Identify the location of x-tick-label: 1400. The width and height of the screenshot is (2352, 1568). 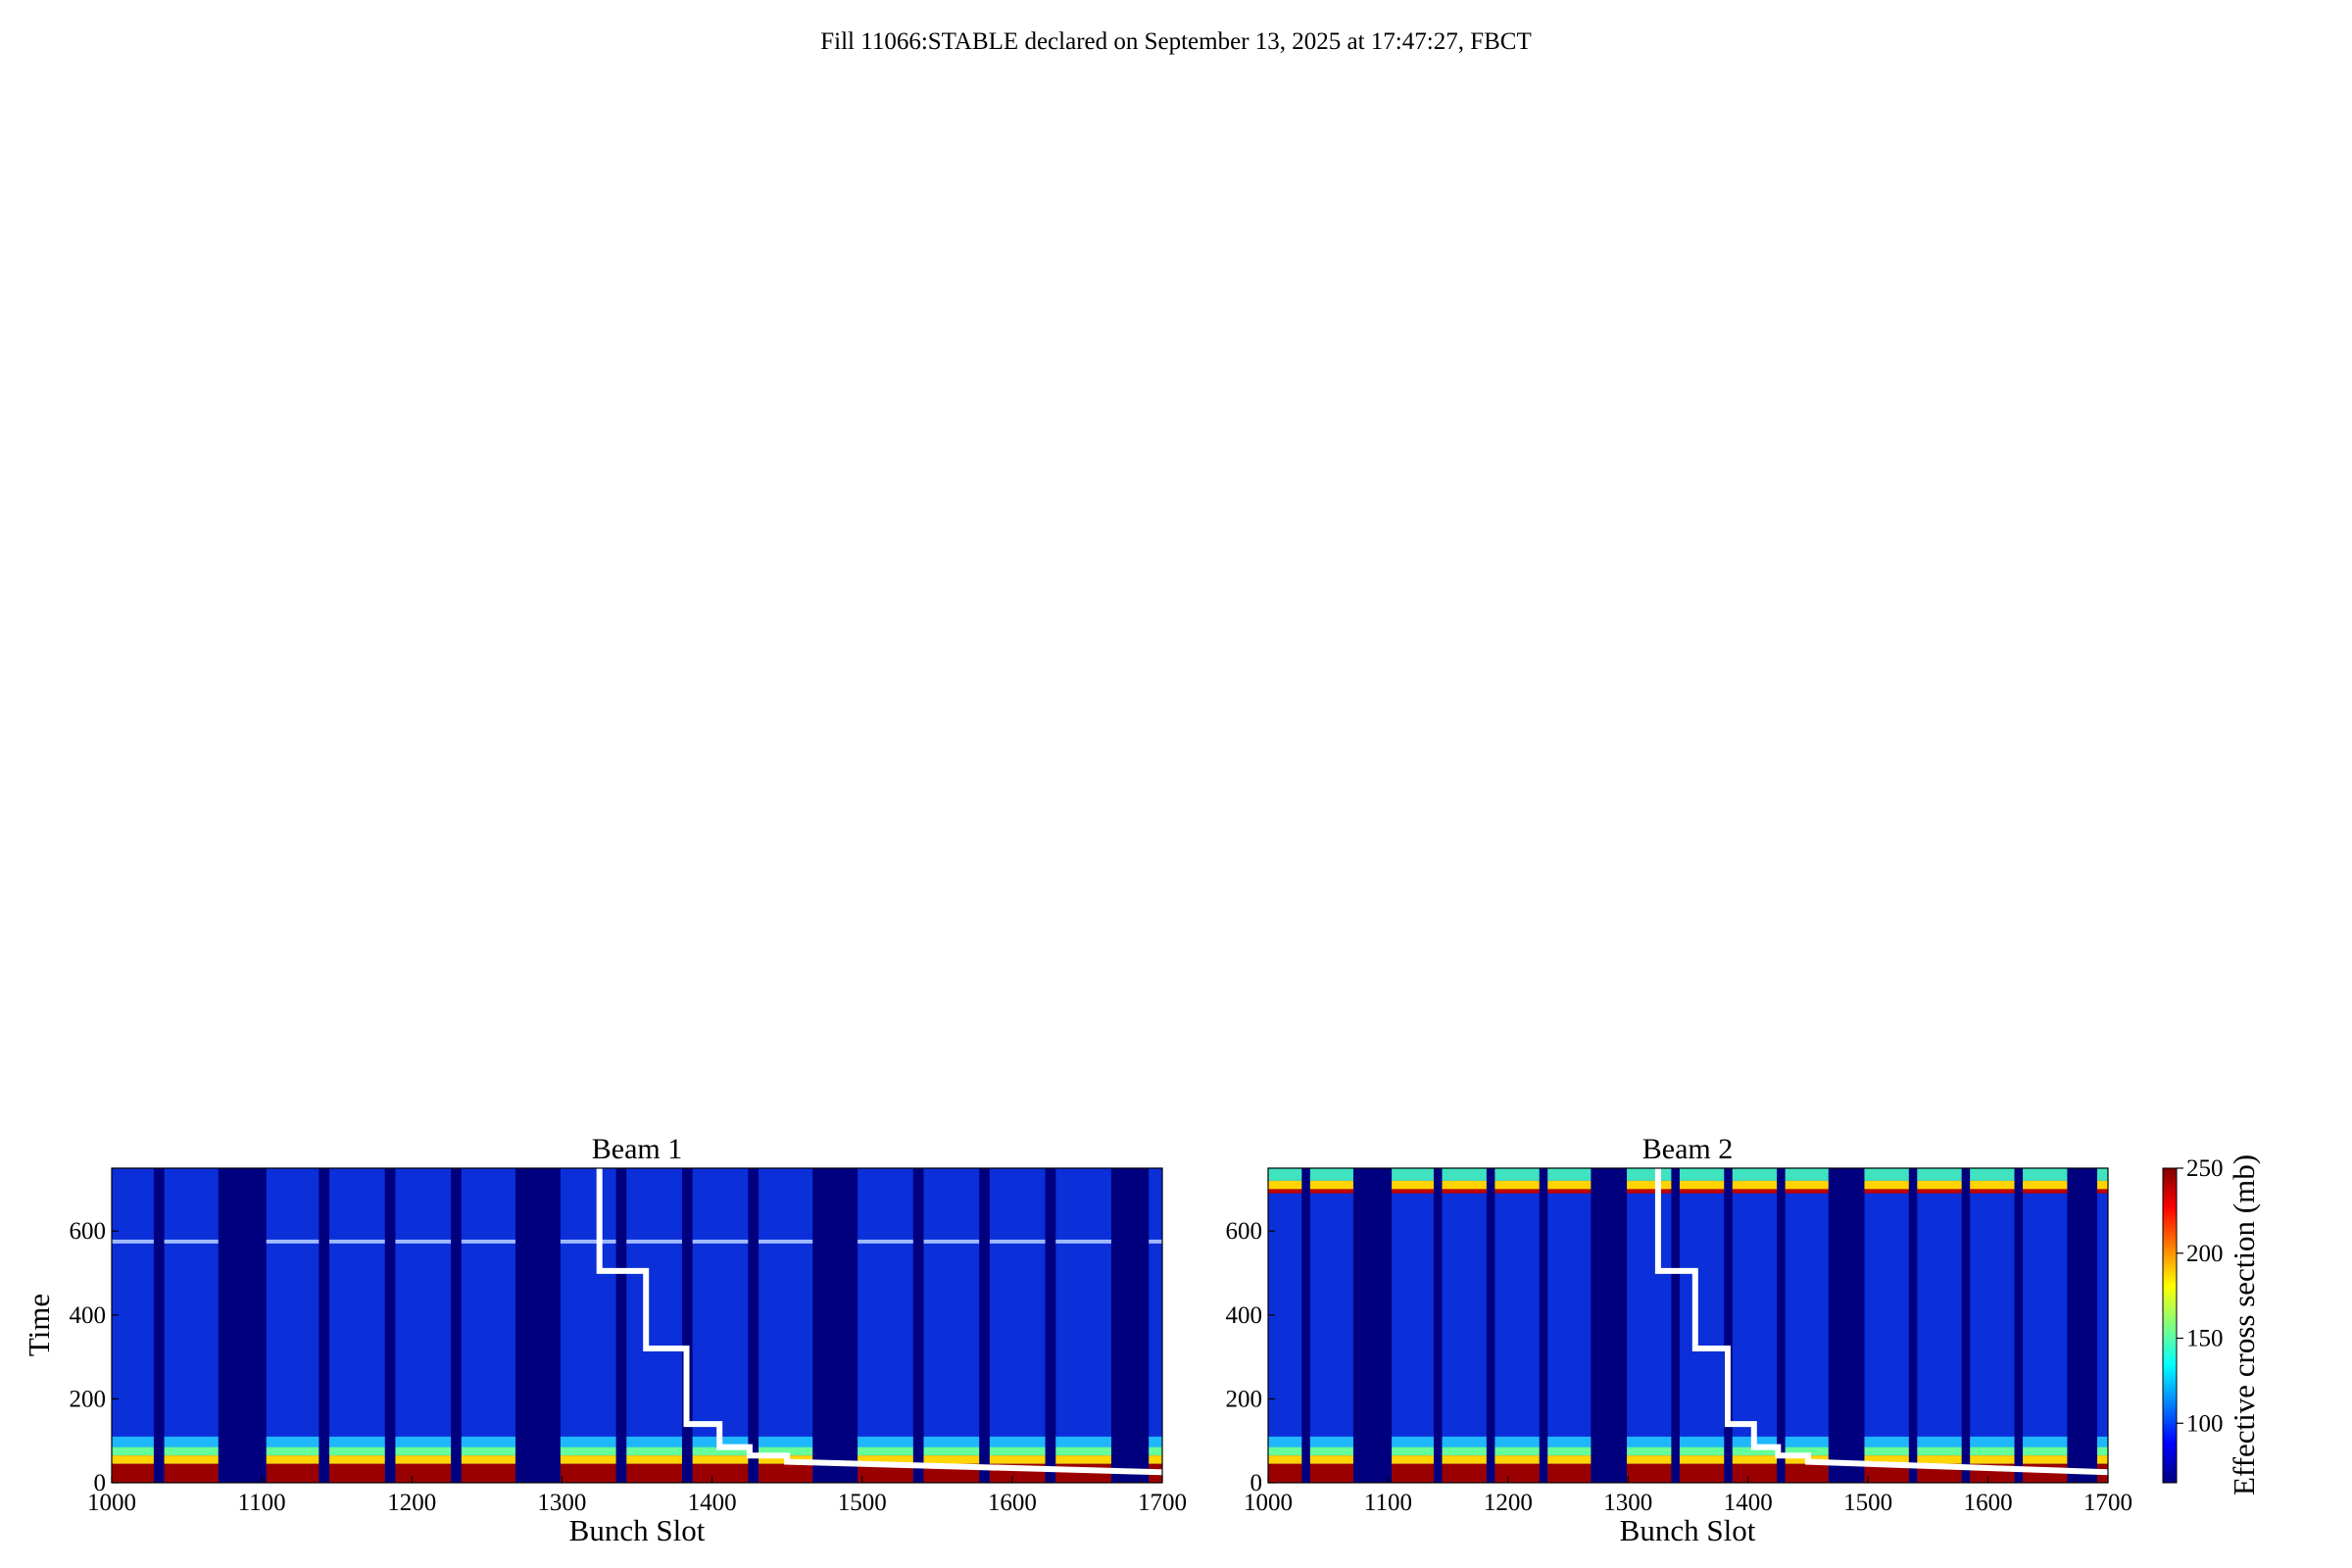
(1748, 1503).